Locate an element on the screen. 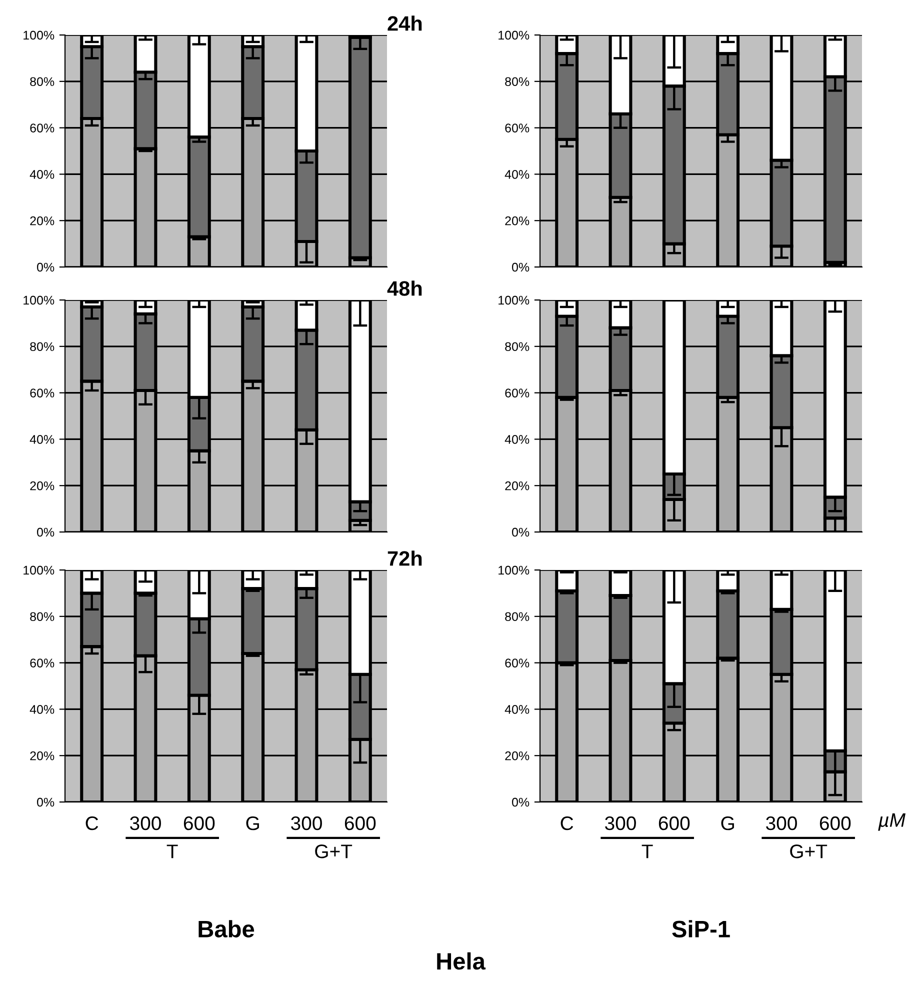 This screenshot has width=921, height=983. x-axis-title: SiP-1 is located at coordinates (701, 929).